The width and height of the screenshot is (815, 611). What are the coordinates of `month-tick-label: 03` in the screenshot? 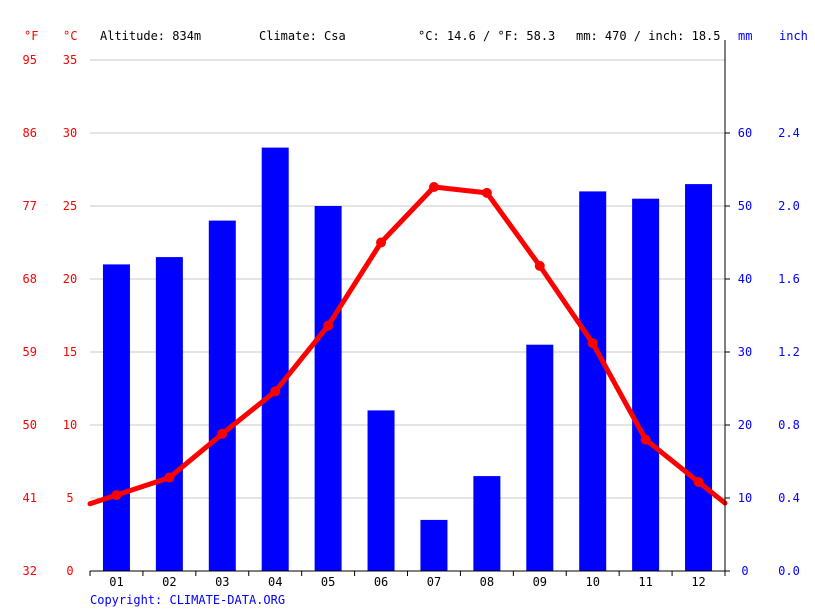 It's located at (222, 582).